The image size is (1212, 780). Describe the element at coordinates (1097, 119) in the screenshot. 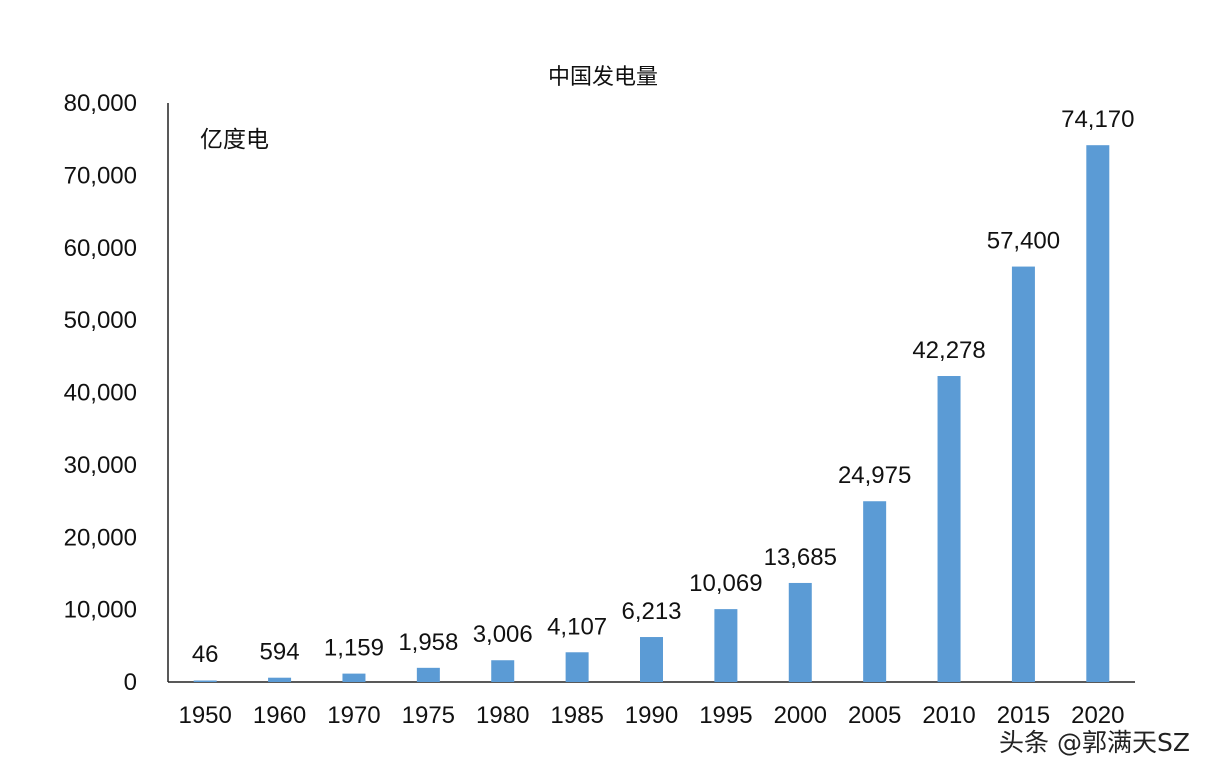

I see `data-label-2020: 74,170` at that location.